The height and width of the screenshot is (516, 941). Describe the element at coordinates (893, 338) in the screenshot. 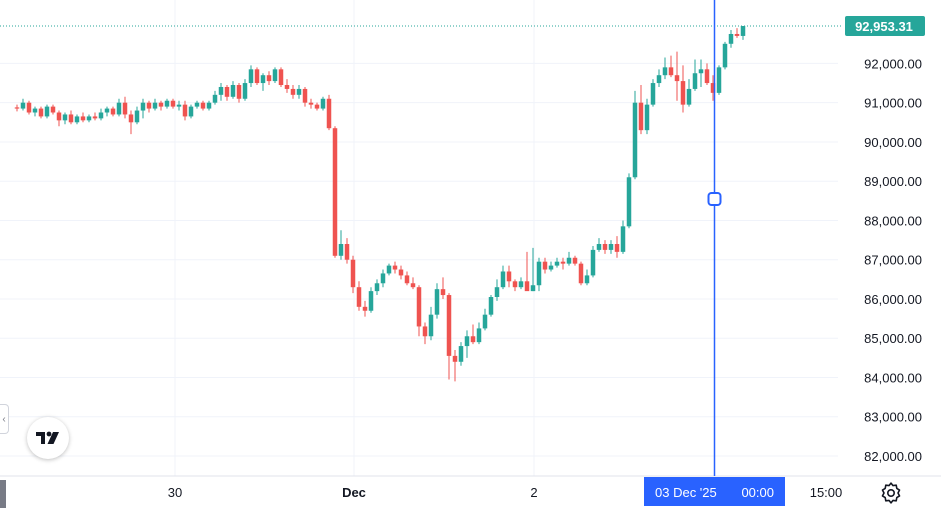

I see `price-tick-label: 85,000.00` at that location.